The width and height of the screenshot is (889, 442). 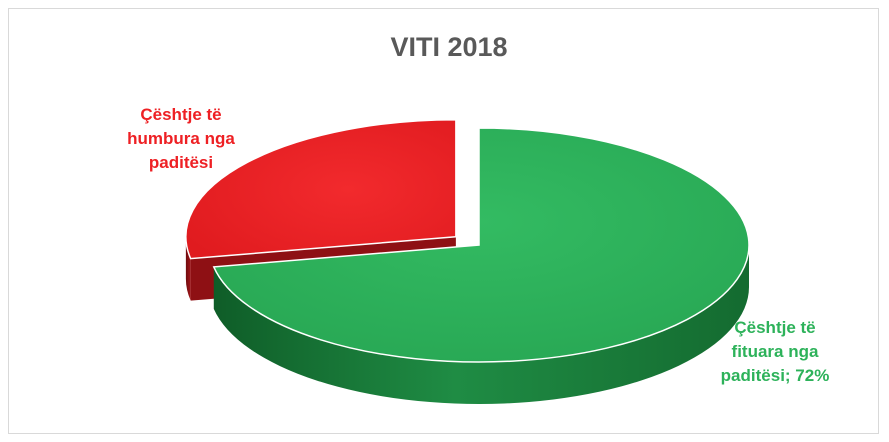 I want to click on pie-side-shtje-t-humbura-nga-padit-si, so click(x=188, y=268).